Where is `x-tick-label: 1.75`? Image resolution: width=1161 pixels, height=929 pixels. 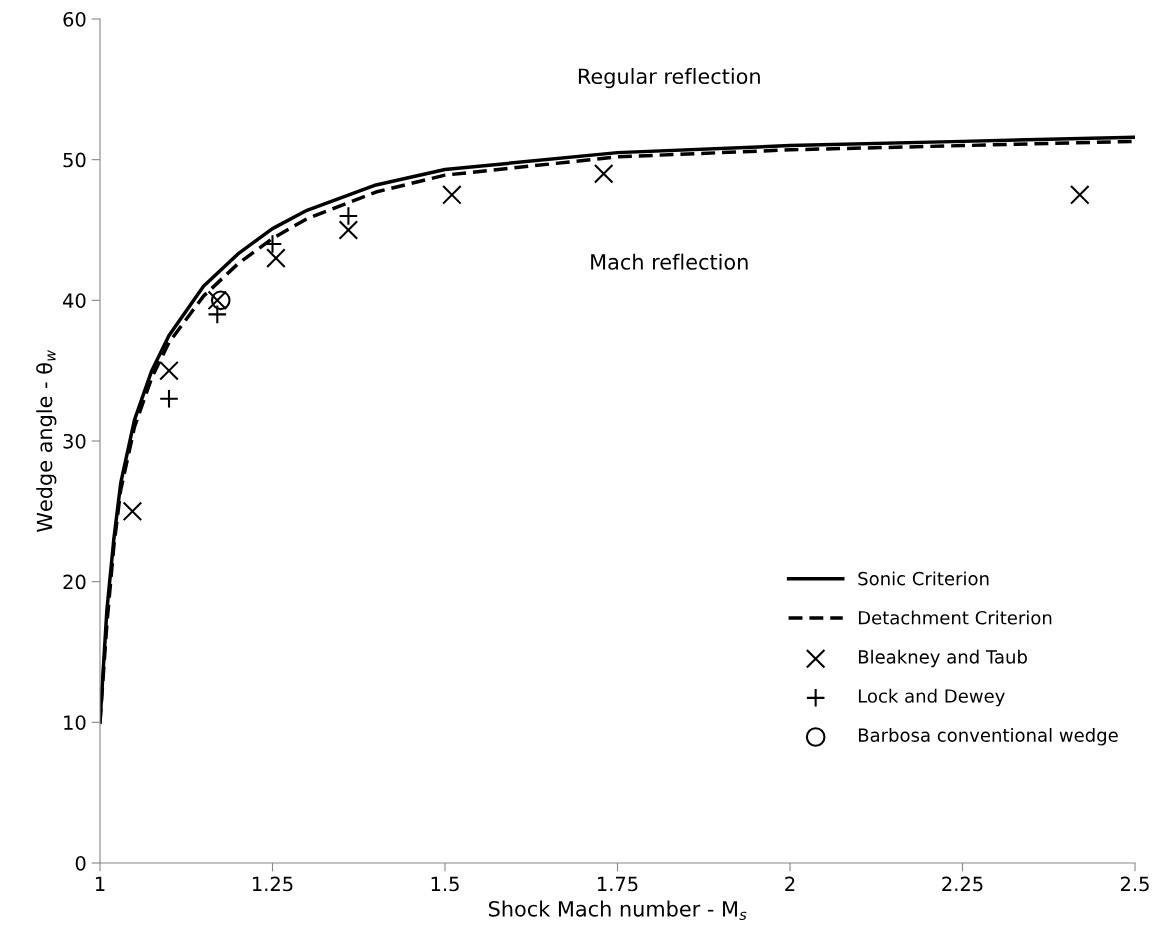
x-tick-label: 1.75 is located at coordinates (617, 884).